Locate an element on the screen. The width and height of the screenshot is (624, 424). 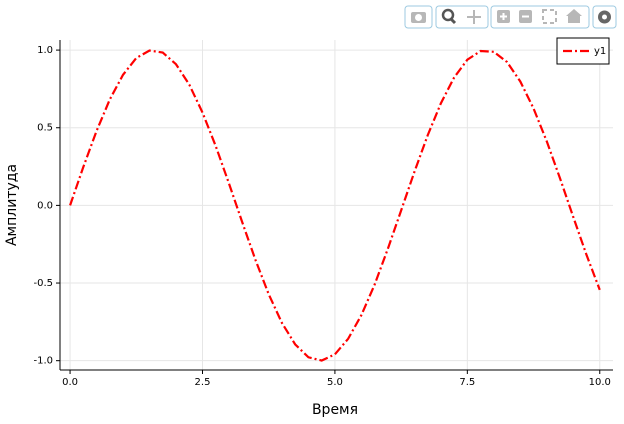
y-axis-title: Амплитуда is located at coordinates (12, 205).